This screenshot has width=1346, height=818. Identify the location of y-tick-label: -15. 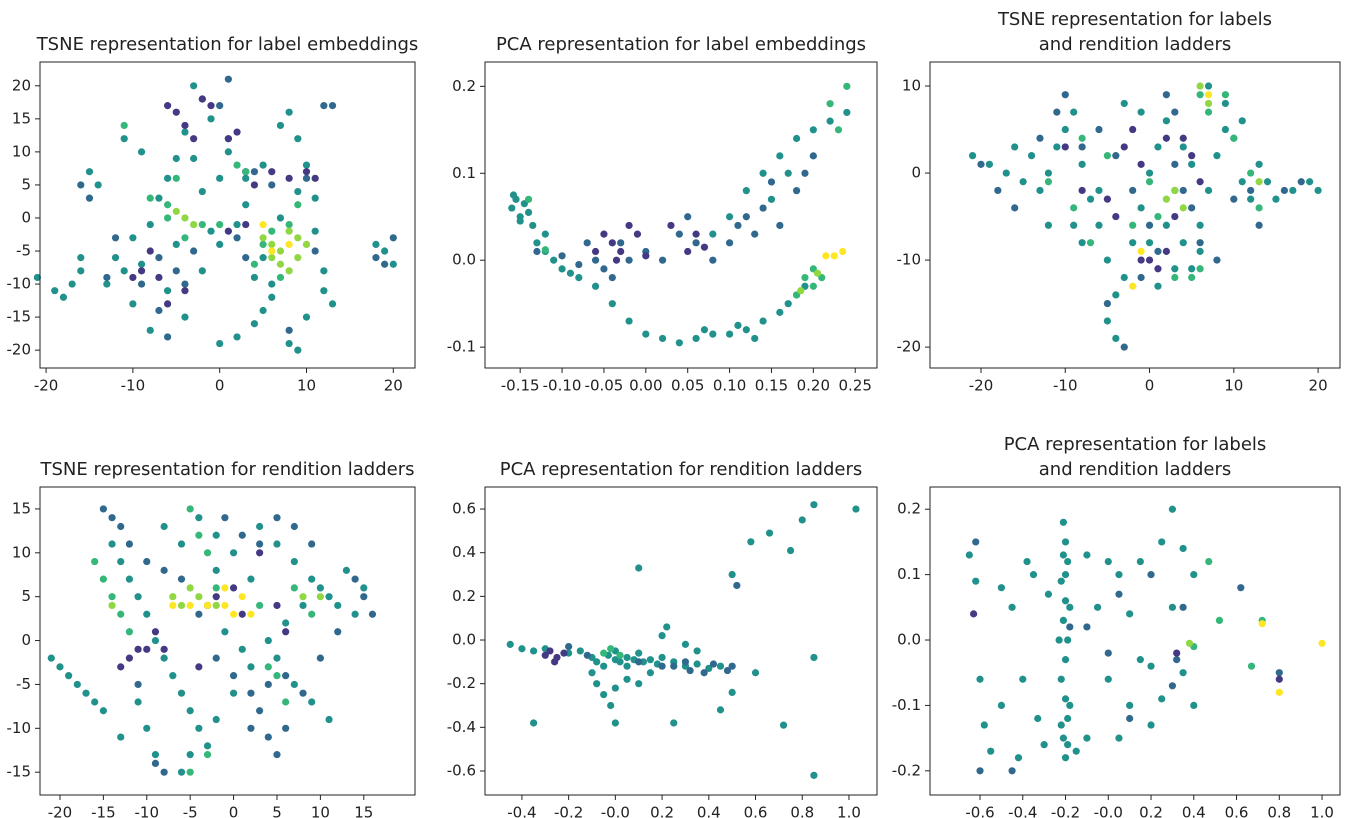
(19, 317).